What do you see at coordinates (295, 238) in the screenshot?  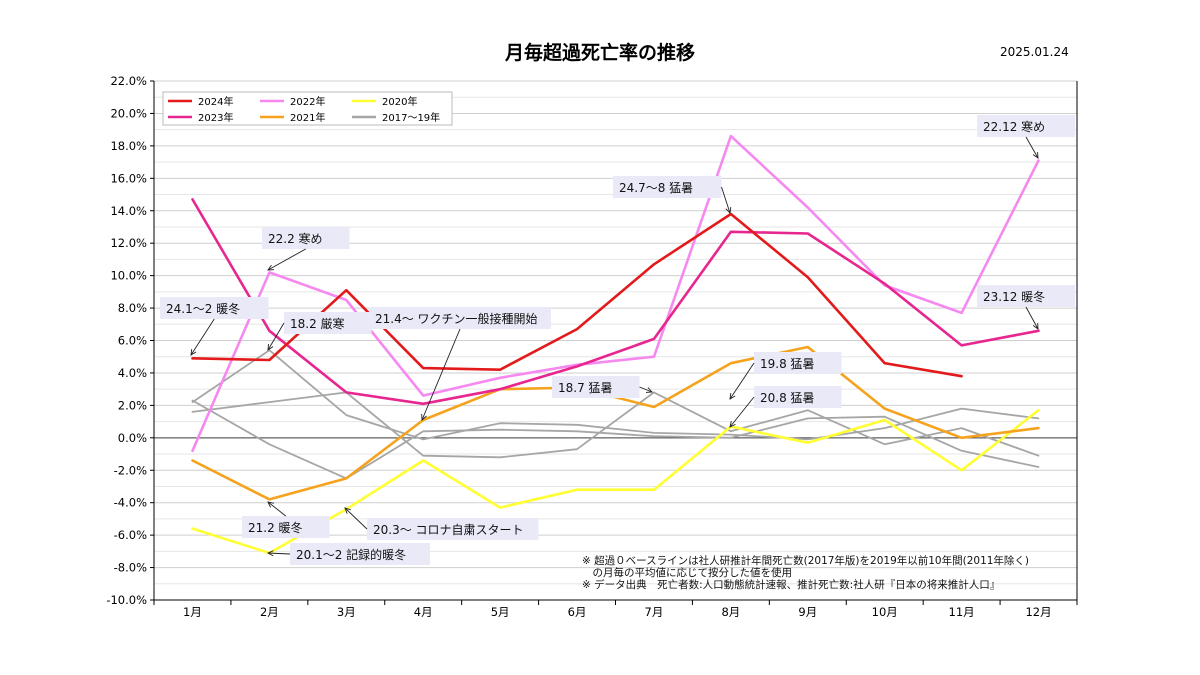 I see `annotation-label: 22.2 寒め` at bounding box center [295, 238].